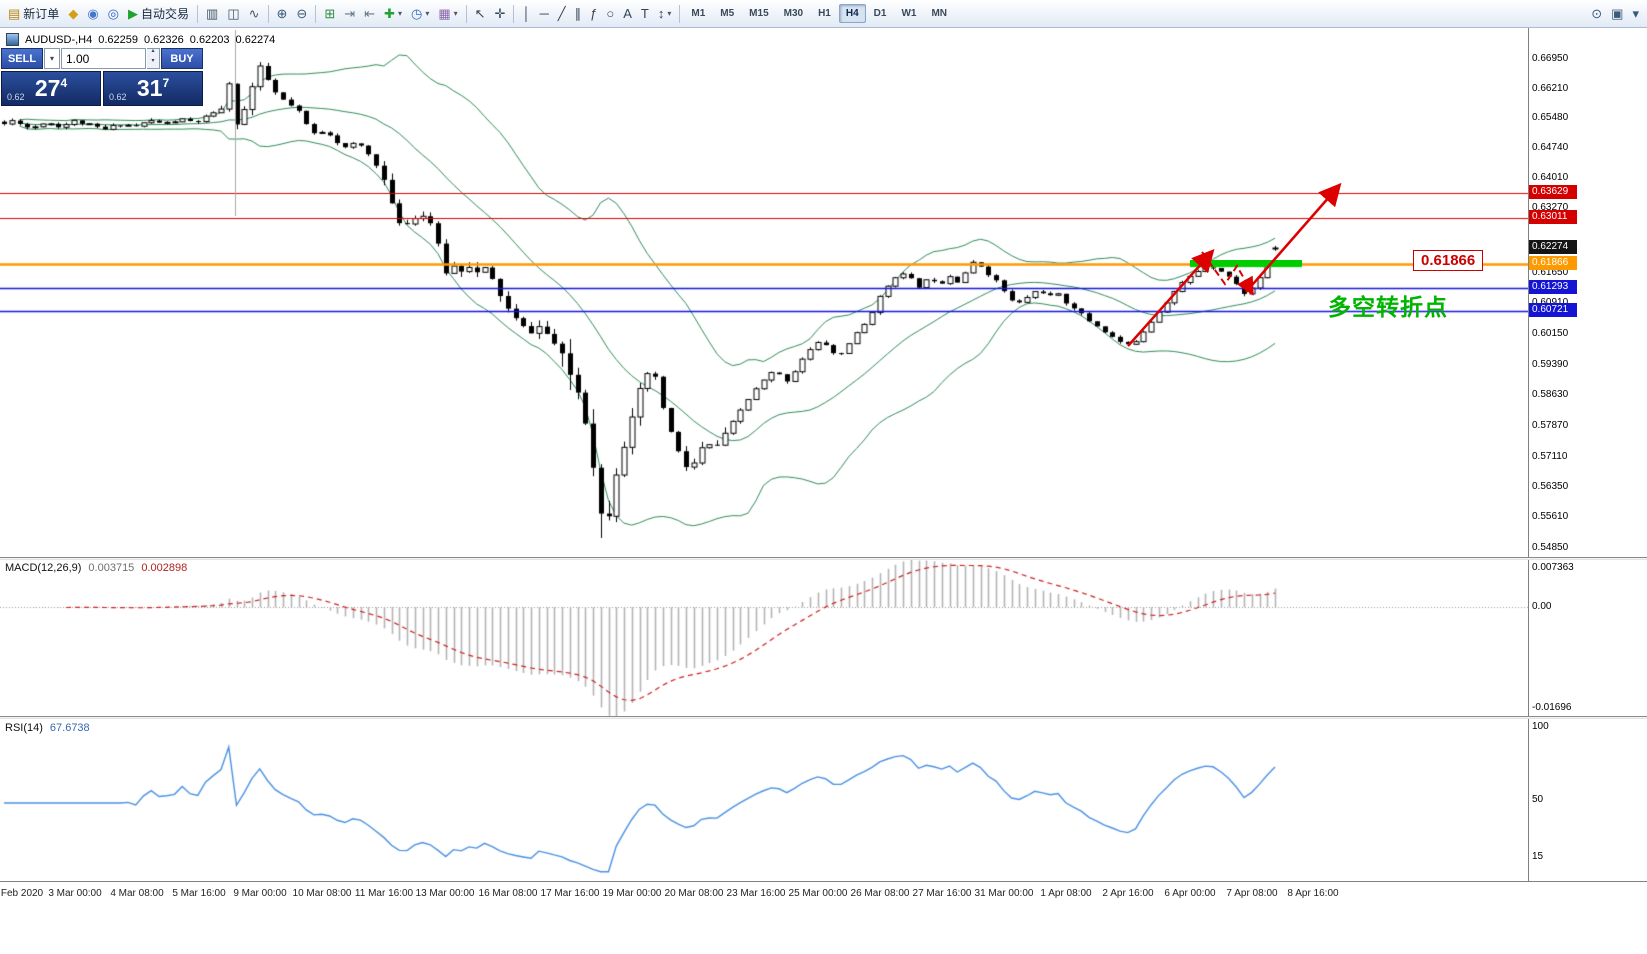 This screenshot has height=954, width=1647. I want to click on timeframe-h4-button: H4, so click(852, 13).